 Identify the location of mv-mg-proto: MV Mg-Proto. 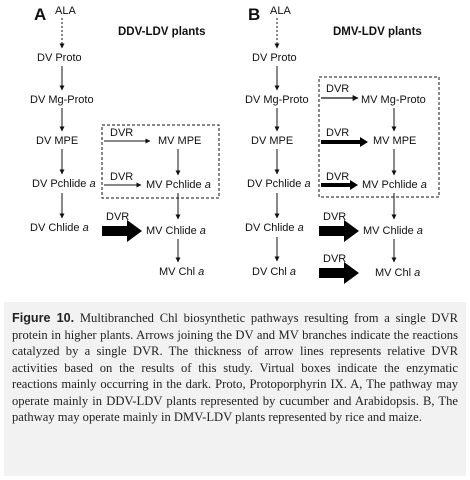
(393, 100).